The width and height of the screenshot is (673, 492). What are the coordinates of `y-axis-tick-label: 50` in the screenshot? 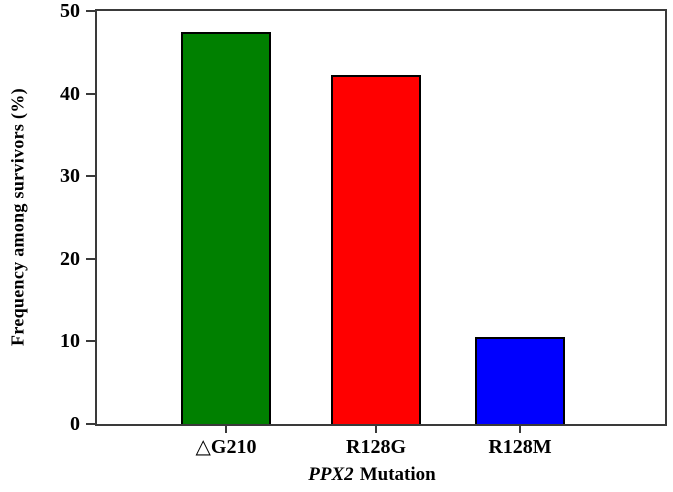 It's located at (70, 11).